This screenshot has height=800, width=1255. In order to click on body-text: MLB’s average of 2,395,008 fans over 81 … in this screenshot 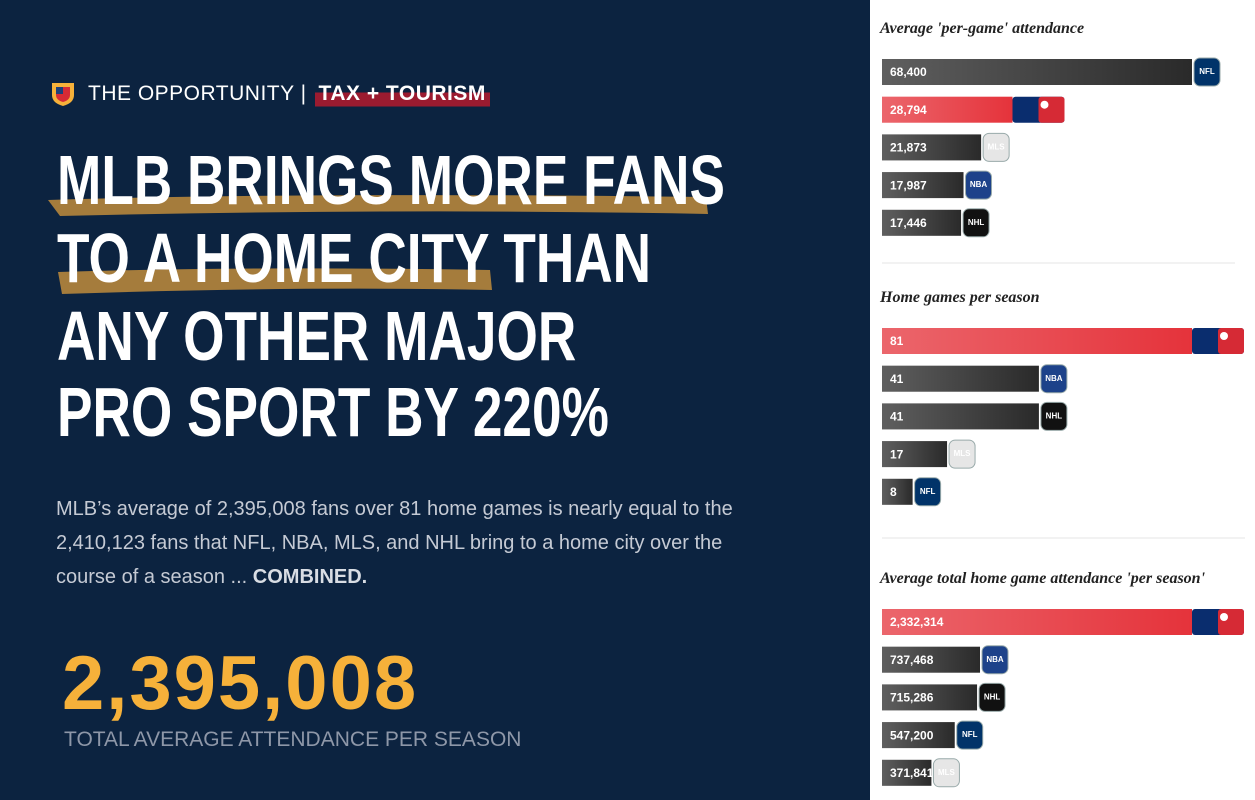, I will do `click(401, 543)`.